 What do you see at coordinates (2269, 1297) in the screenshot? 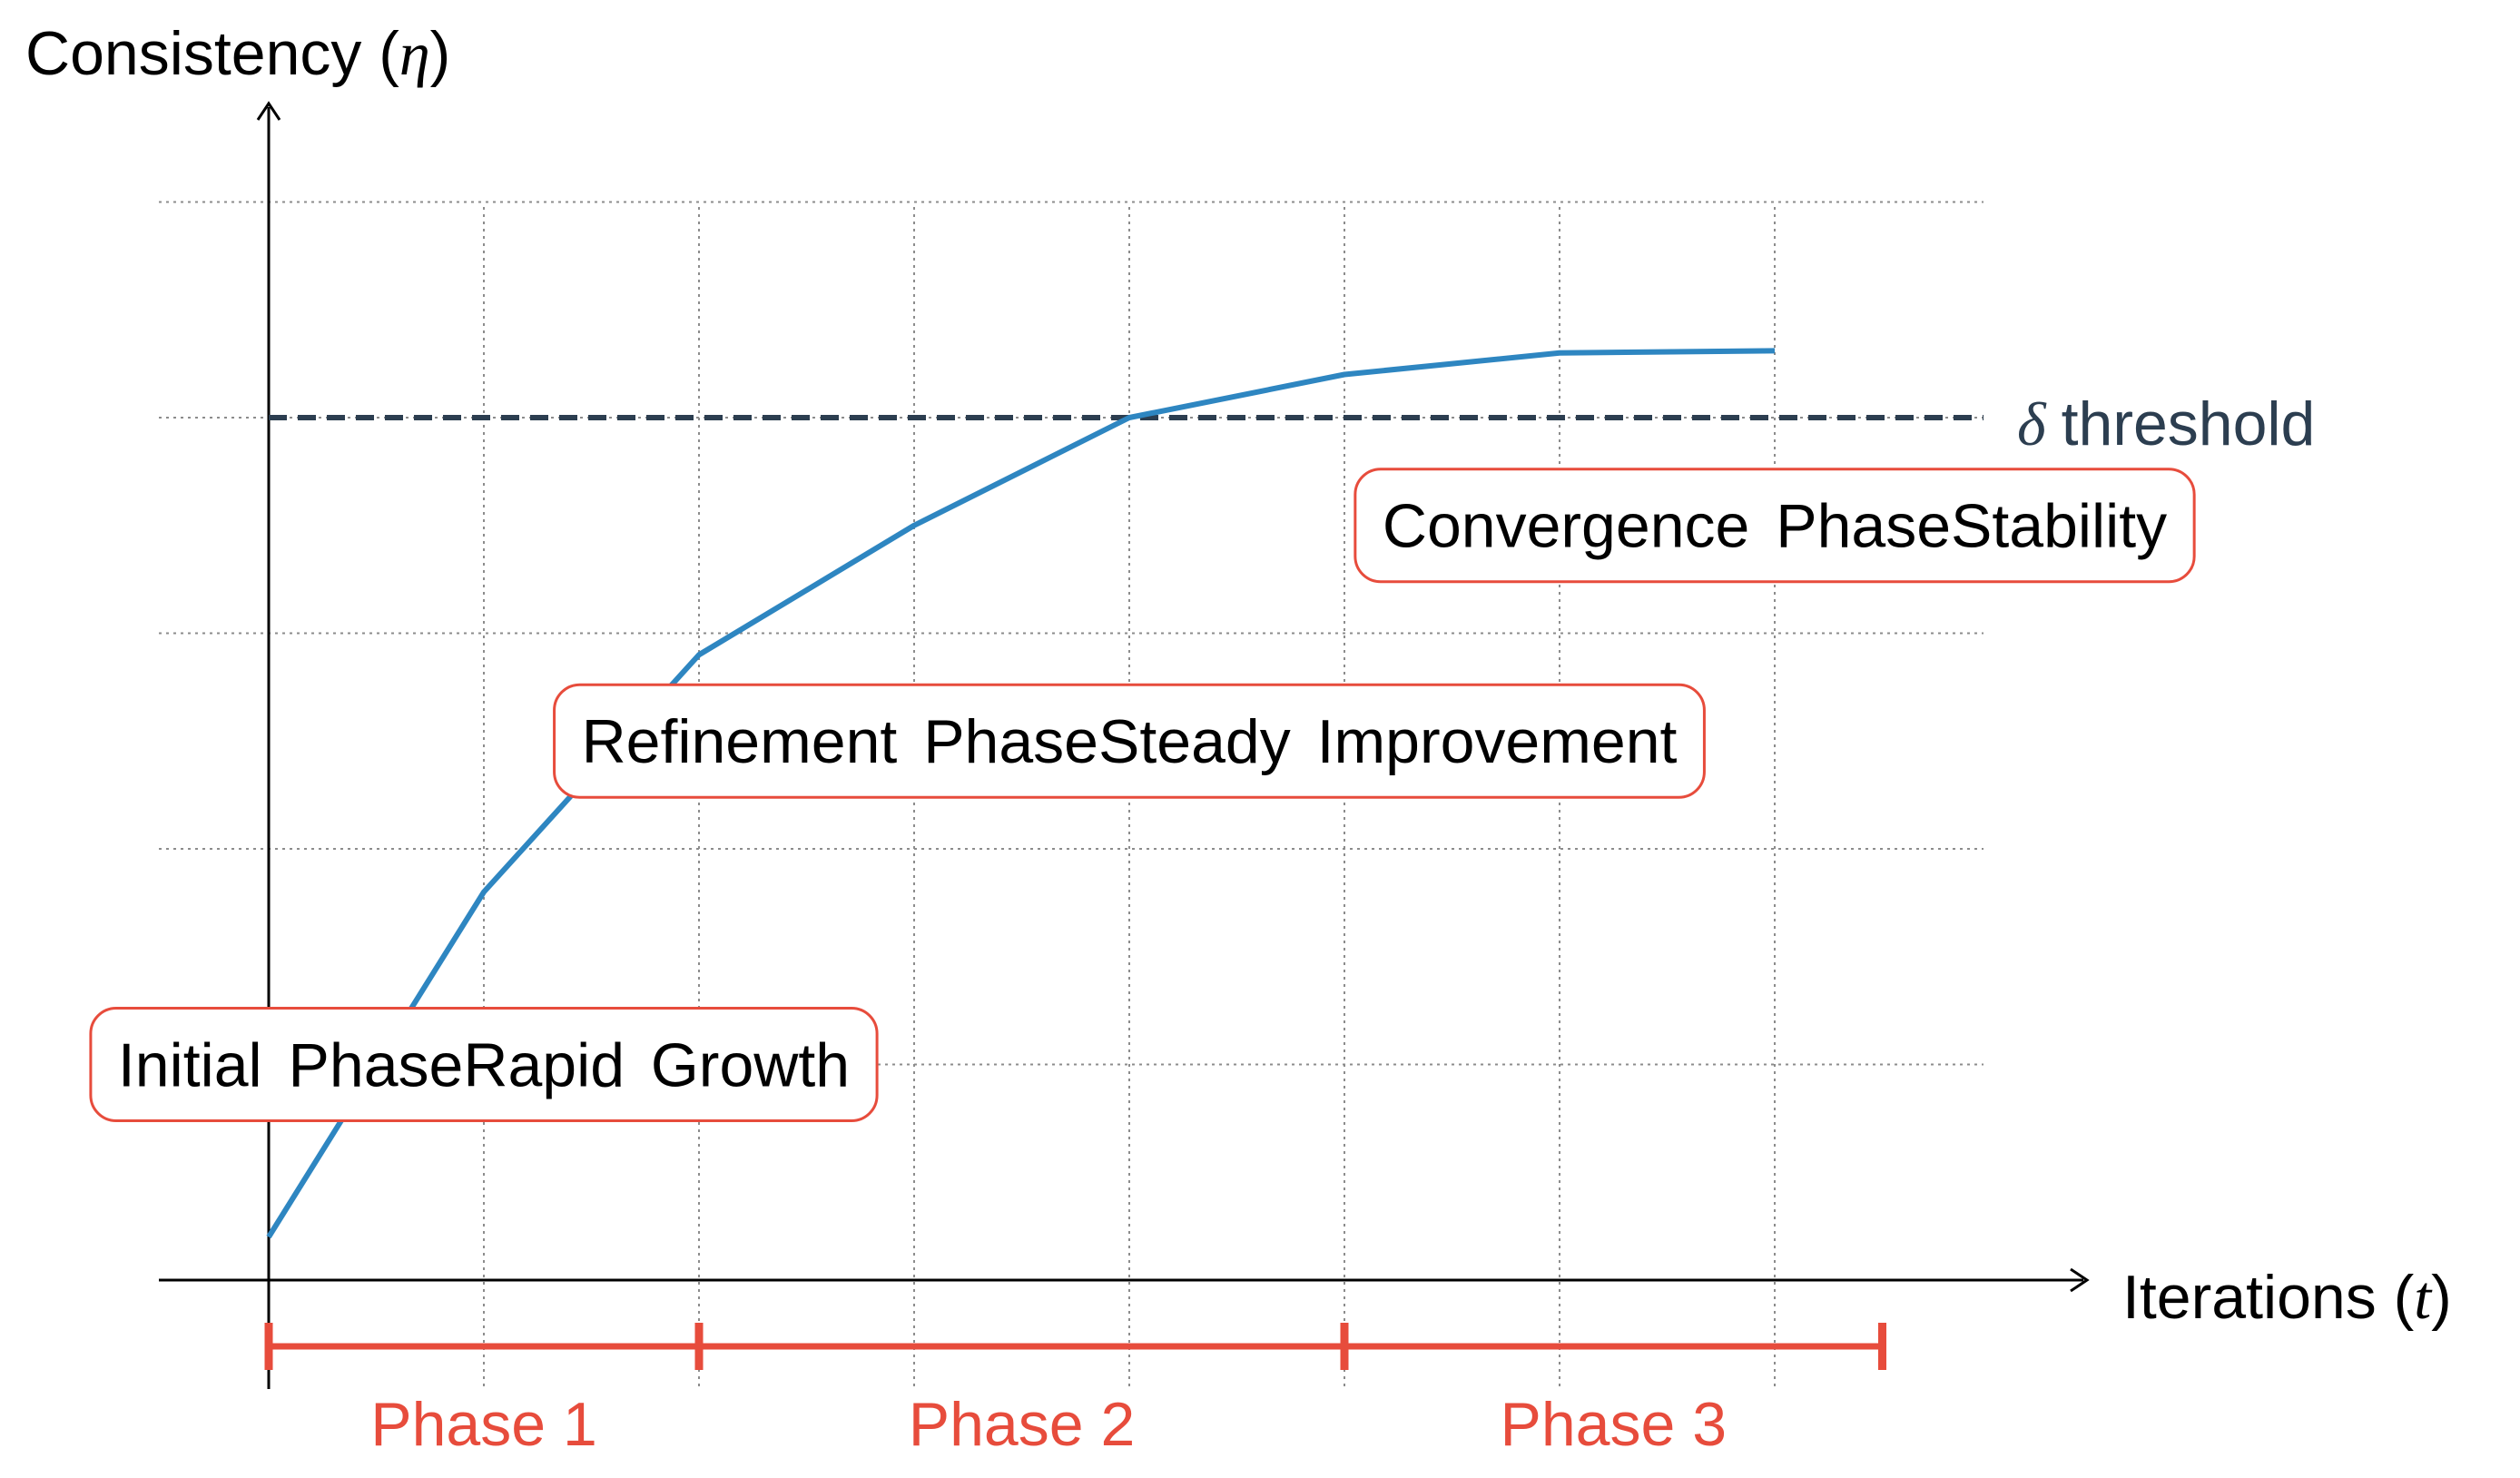
I see `x-axis-label-text: Iterations (` at bounding box center [2269, 1297].